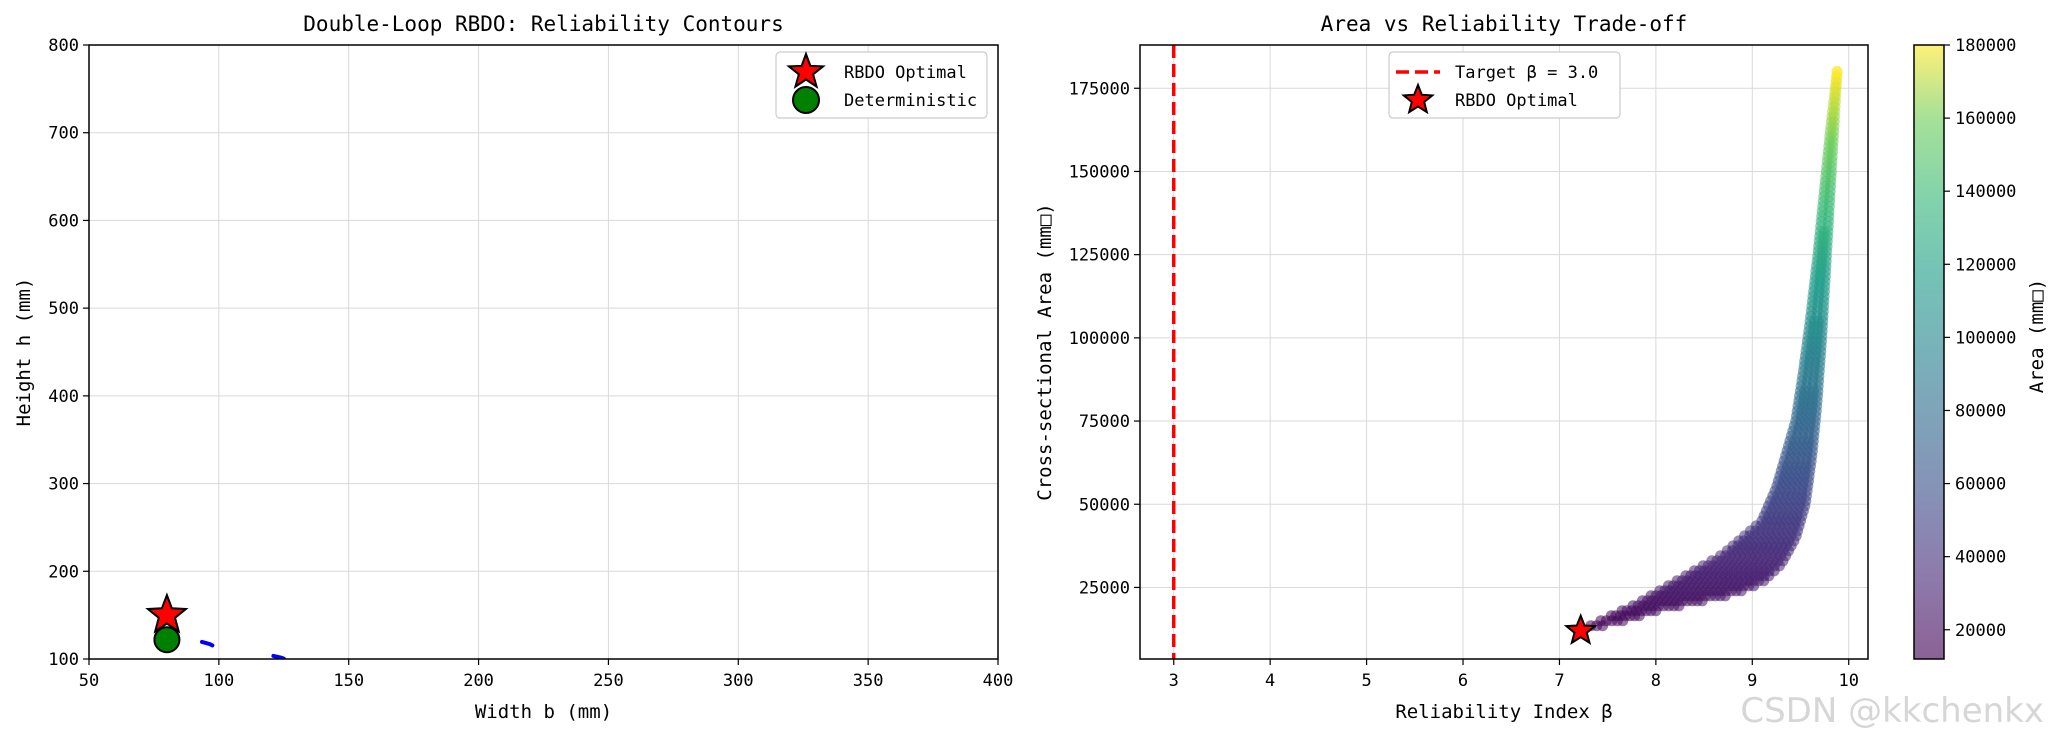 Image resolution: width=2062 pixels, height=735 pixels. What do you see at coordinates (63, 221) in the screenshot?
I see `left-y-tick-label: 600` at bounding box center [63, 221].